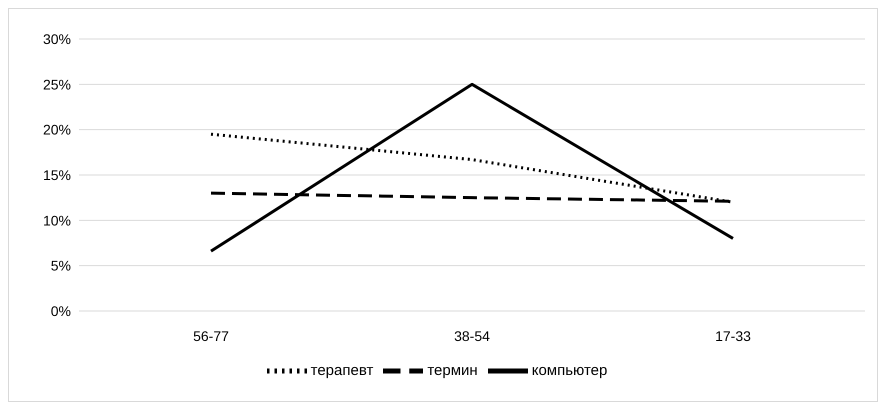 The height and width of the screenshot is (409, 886). What do you see at coordinates (472, 336) in the screenshot?
I see `x-tick-label: 38-54` at bounding box center [472, 336].